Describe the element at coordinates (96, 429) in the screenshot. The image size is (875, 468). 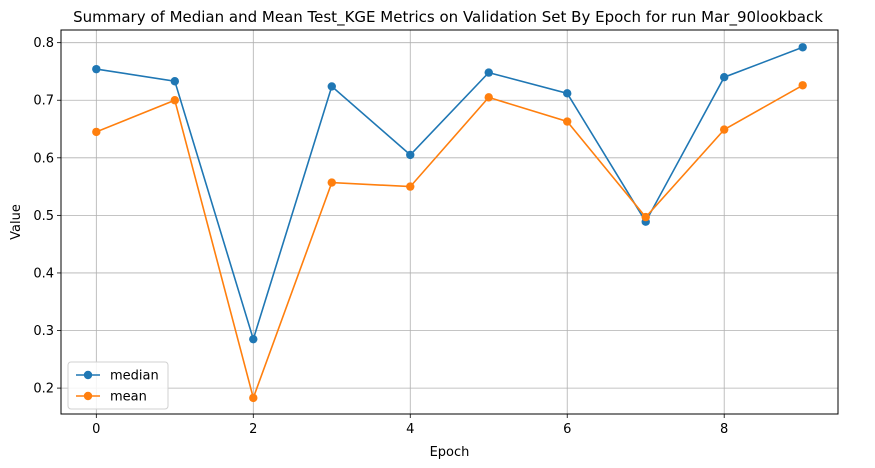
I see `x-tick-label: 0` at that location.